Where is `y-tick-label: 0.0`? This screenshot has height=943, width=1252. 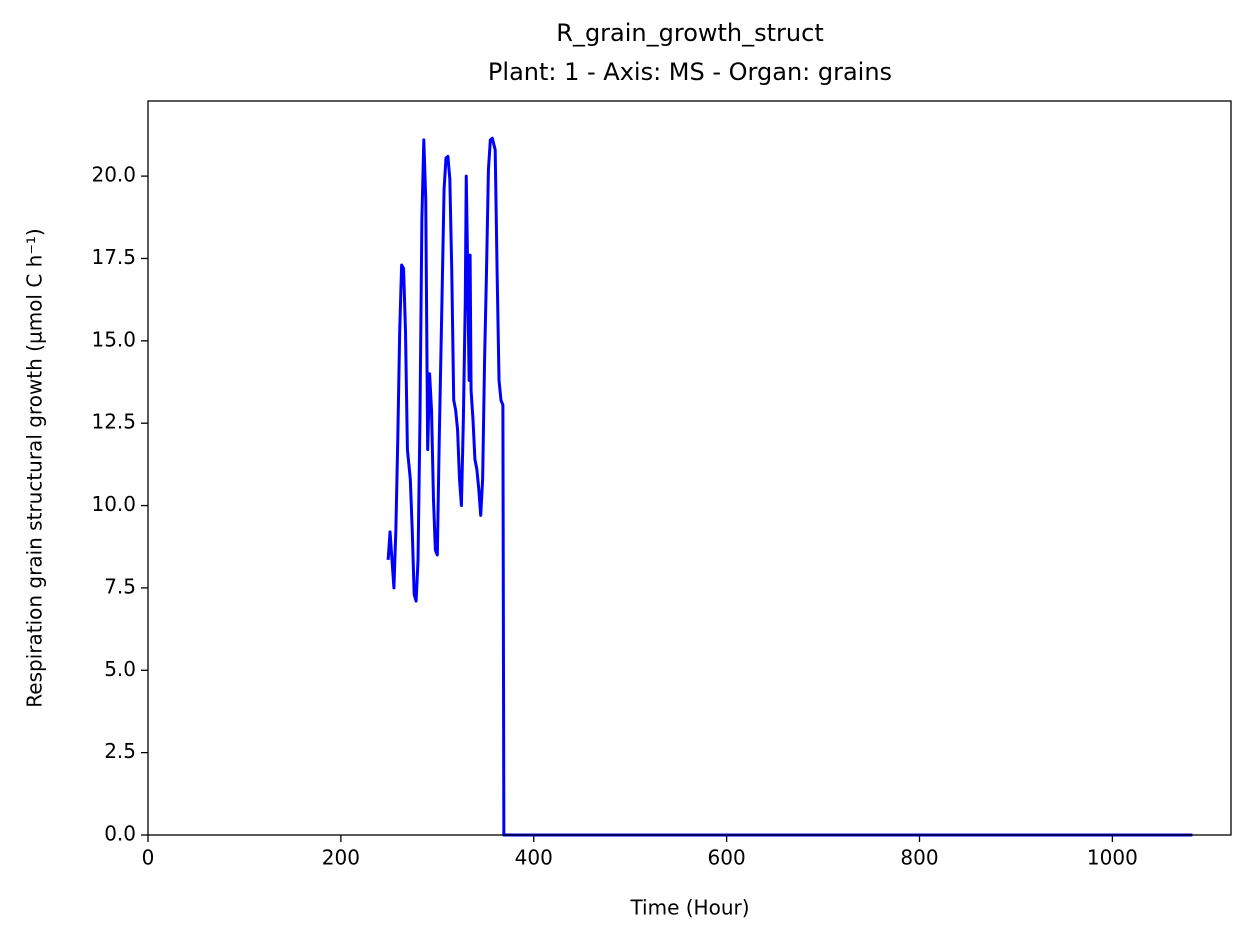
y-tick-label: 0.0 is located at coordinates (120, 834).